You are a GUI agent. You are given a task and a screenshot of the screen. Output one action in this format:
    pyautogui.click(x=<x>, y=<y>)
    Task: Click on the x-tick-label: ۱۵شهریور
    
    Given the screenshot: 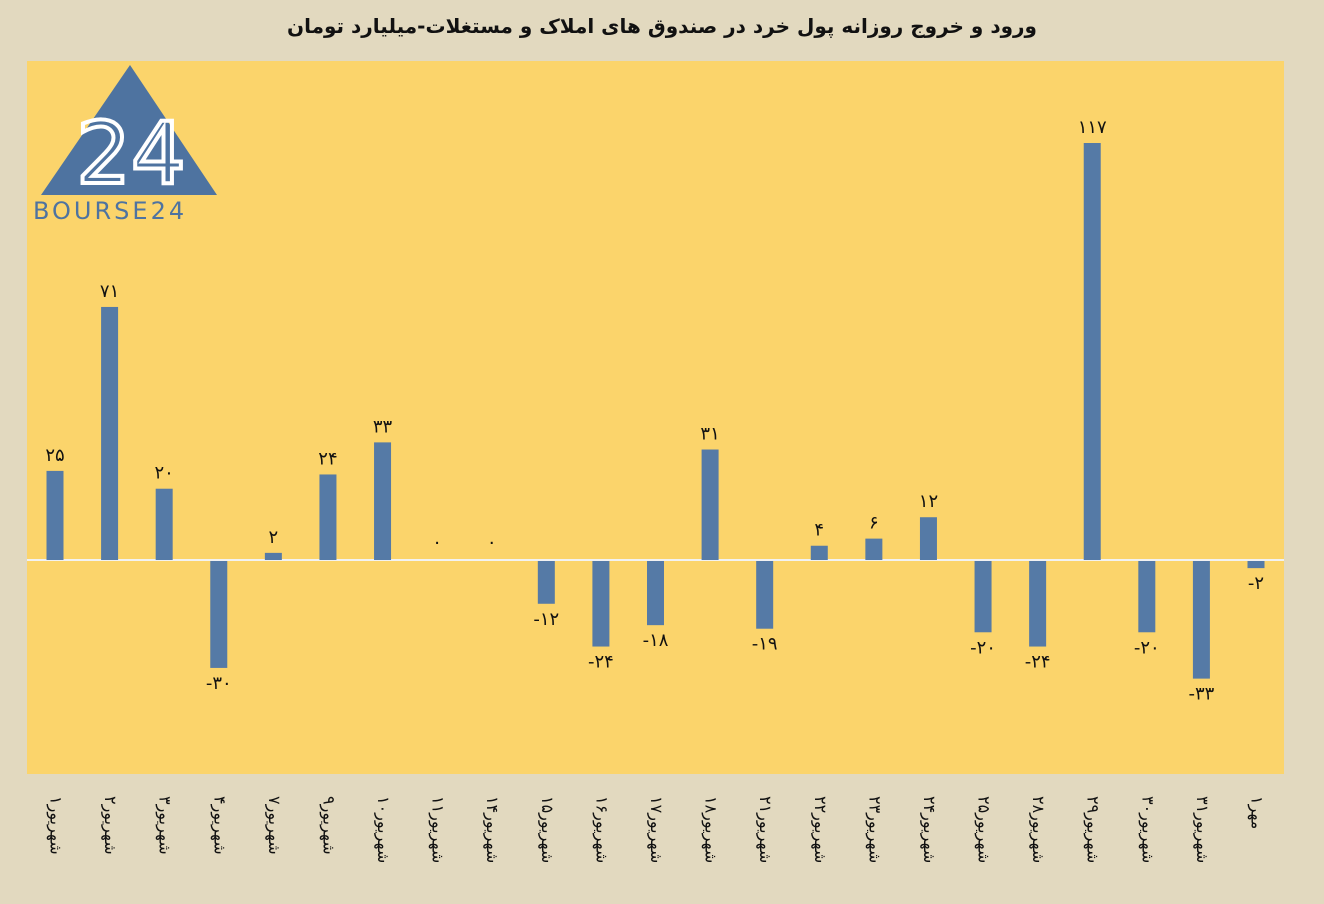 What is the action you would take?
    pyautogui.click(x=547, y=829)
    